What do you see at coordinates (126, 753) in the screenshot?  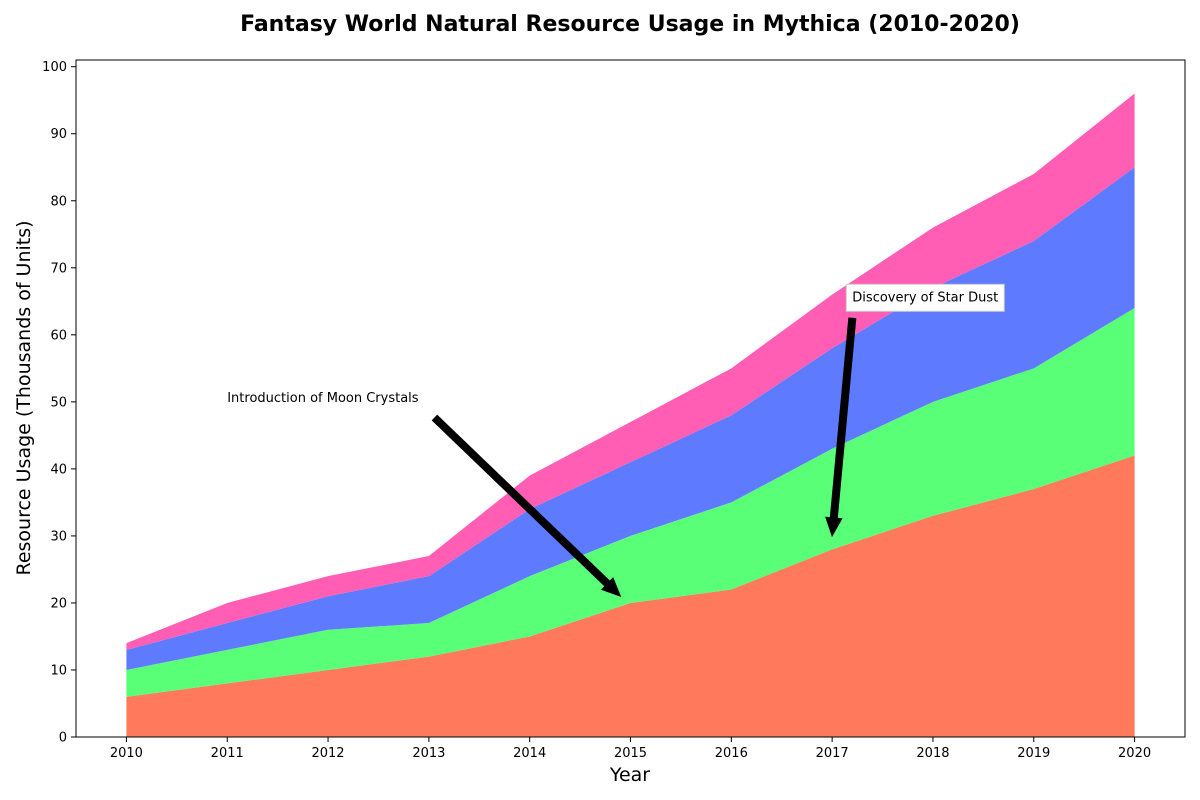 I see `x-tick-label: 2010` at bounding box center [126, 753].